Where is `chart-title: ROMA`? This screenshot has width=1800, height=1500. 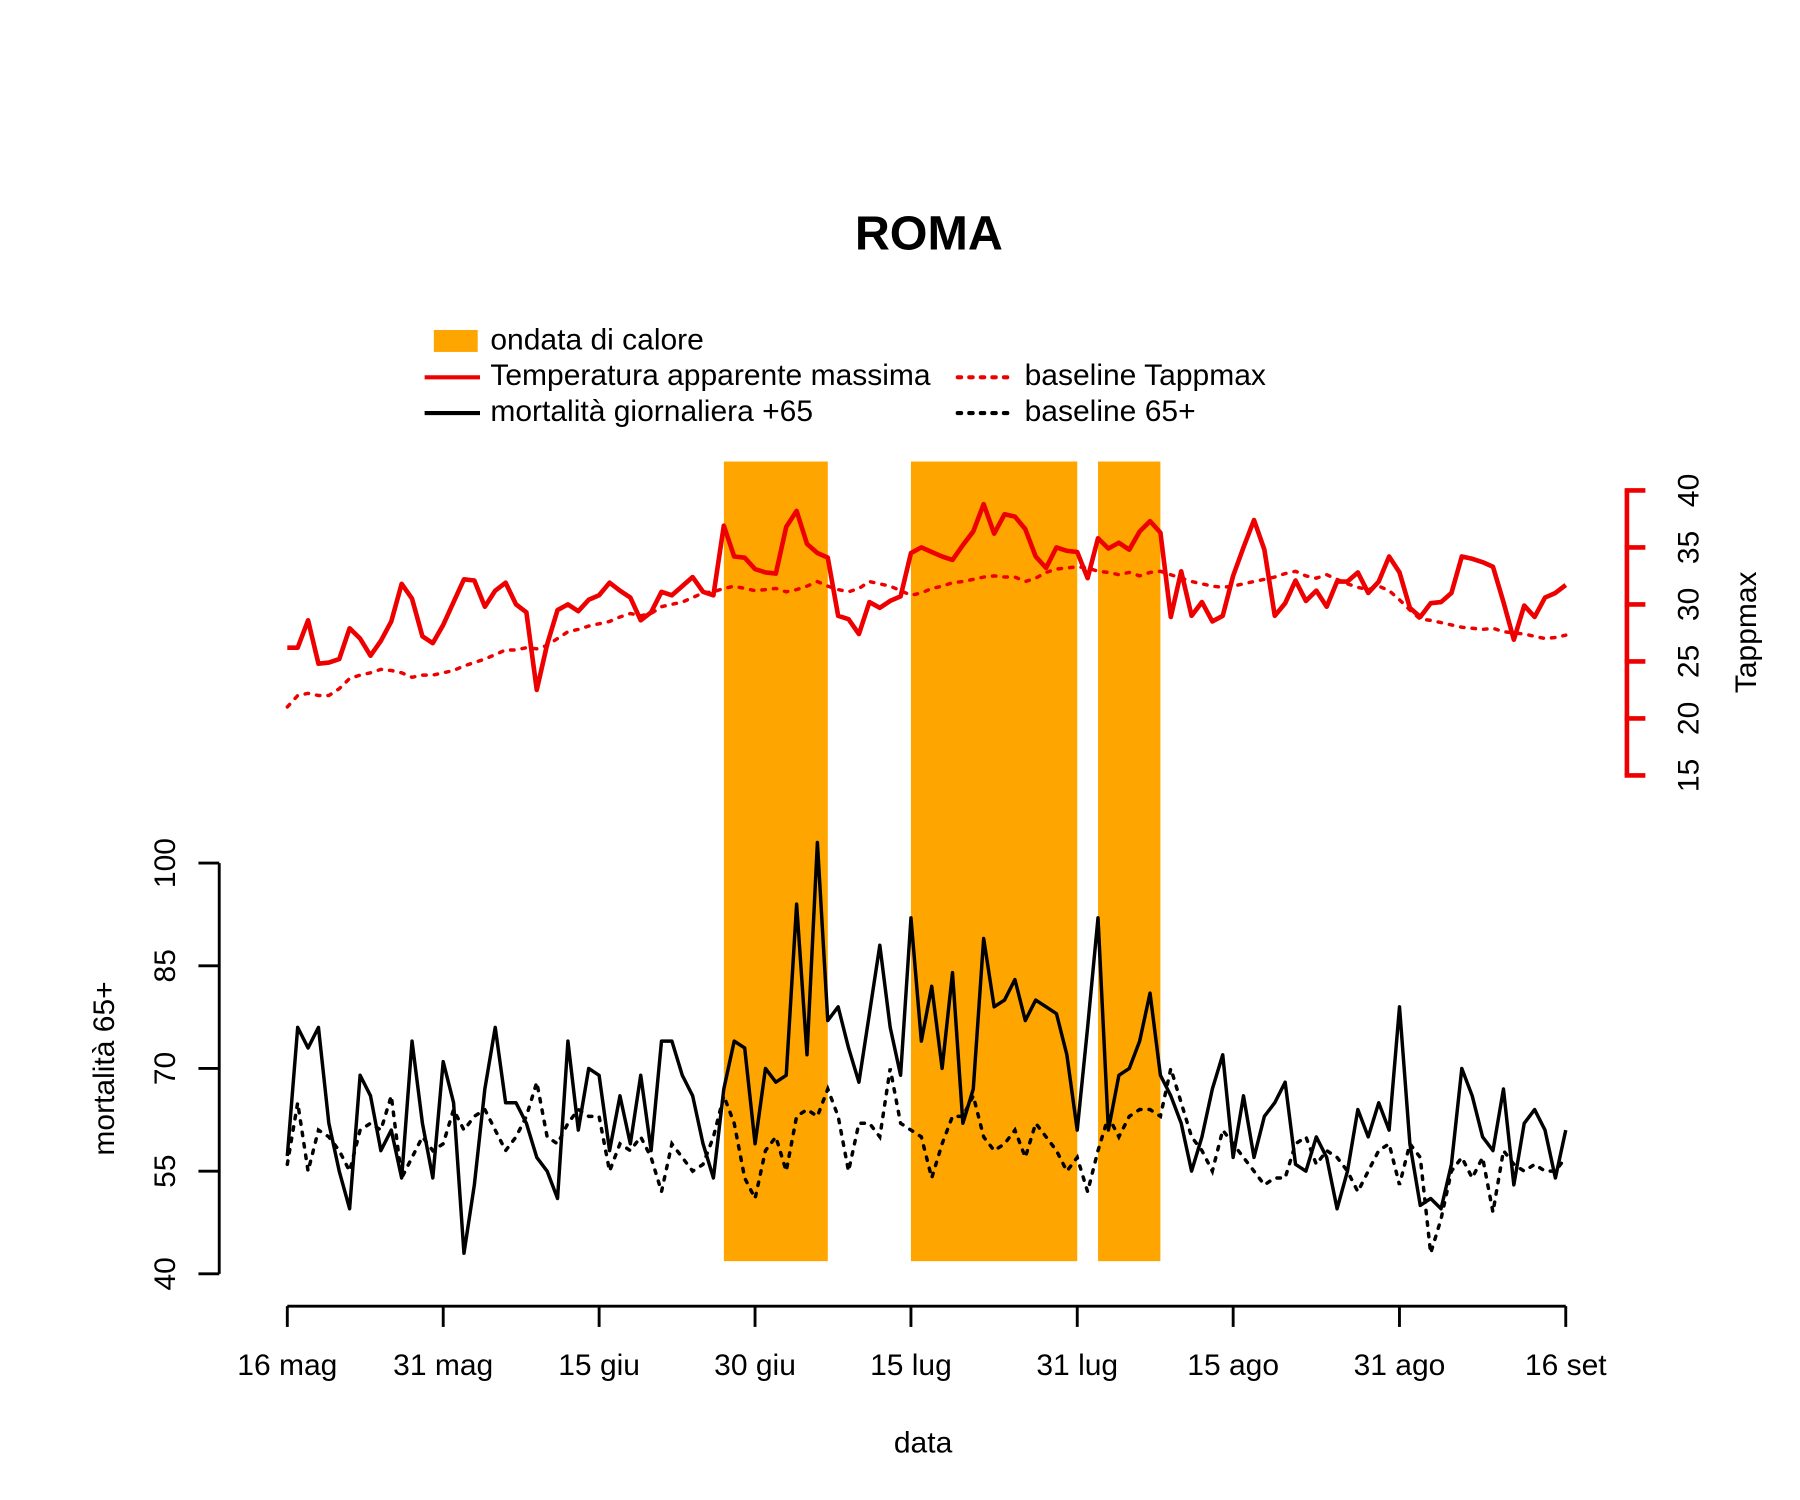 chart-title: ROMA is located at coordinates (929, 233).